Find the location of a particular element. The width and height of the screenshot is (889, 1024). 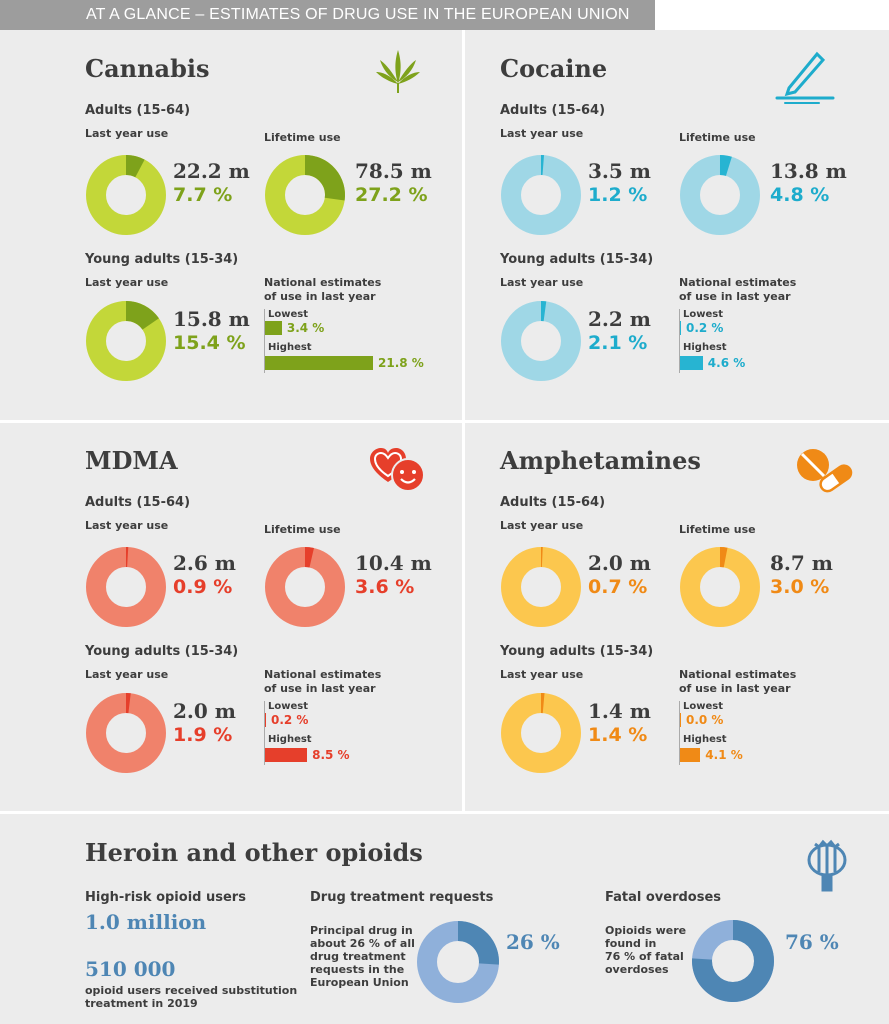

cocaine-adults-label: Adults (15-64) is located at coordinates (553, 110).